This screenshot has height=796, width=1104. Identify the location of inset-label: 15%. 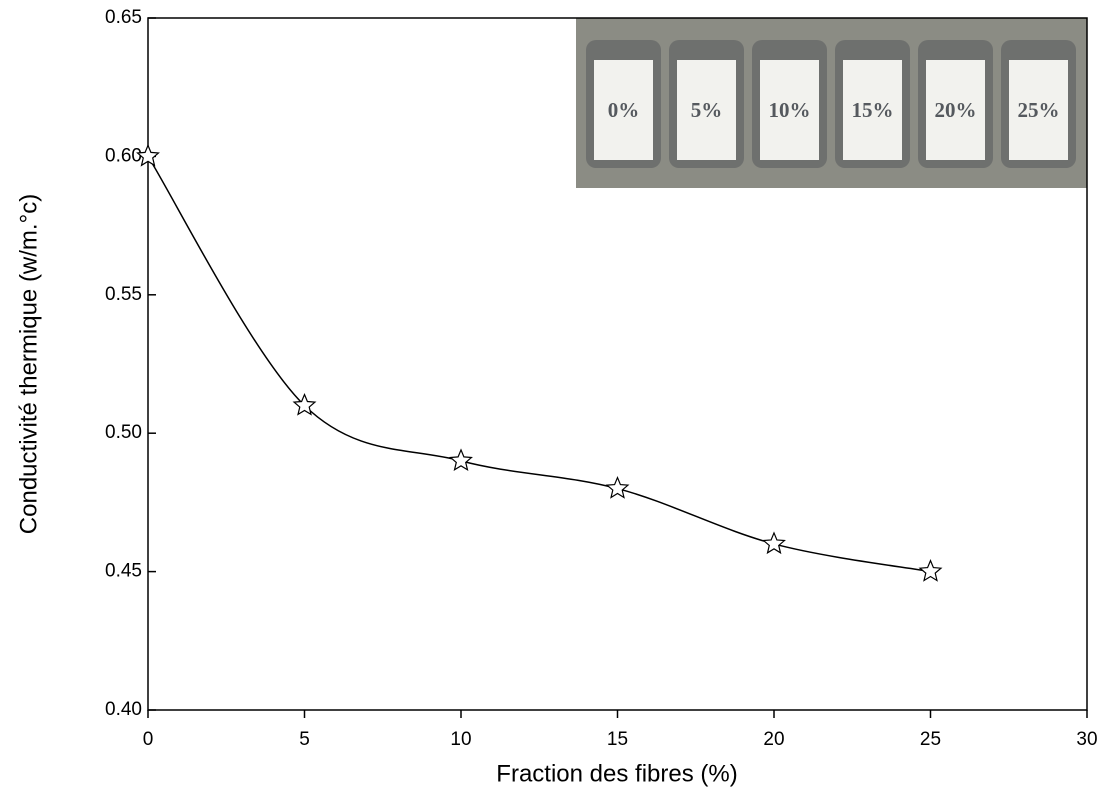
(873, 110).